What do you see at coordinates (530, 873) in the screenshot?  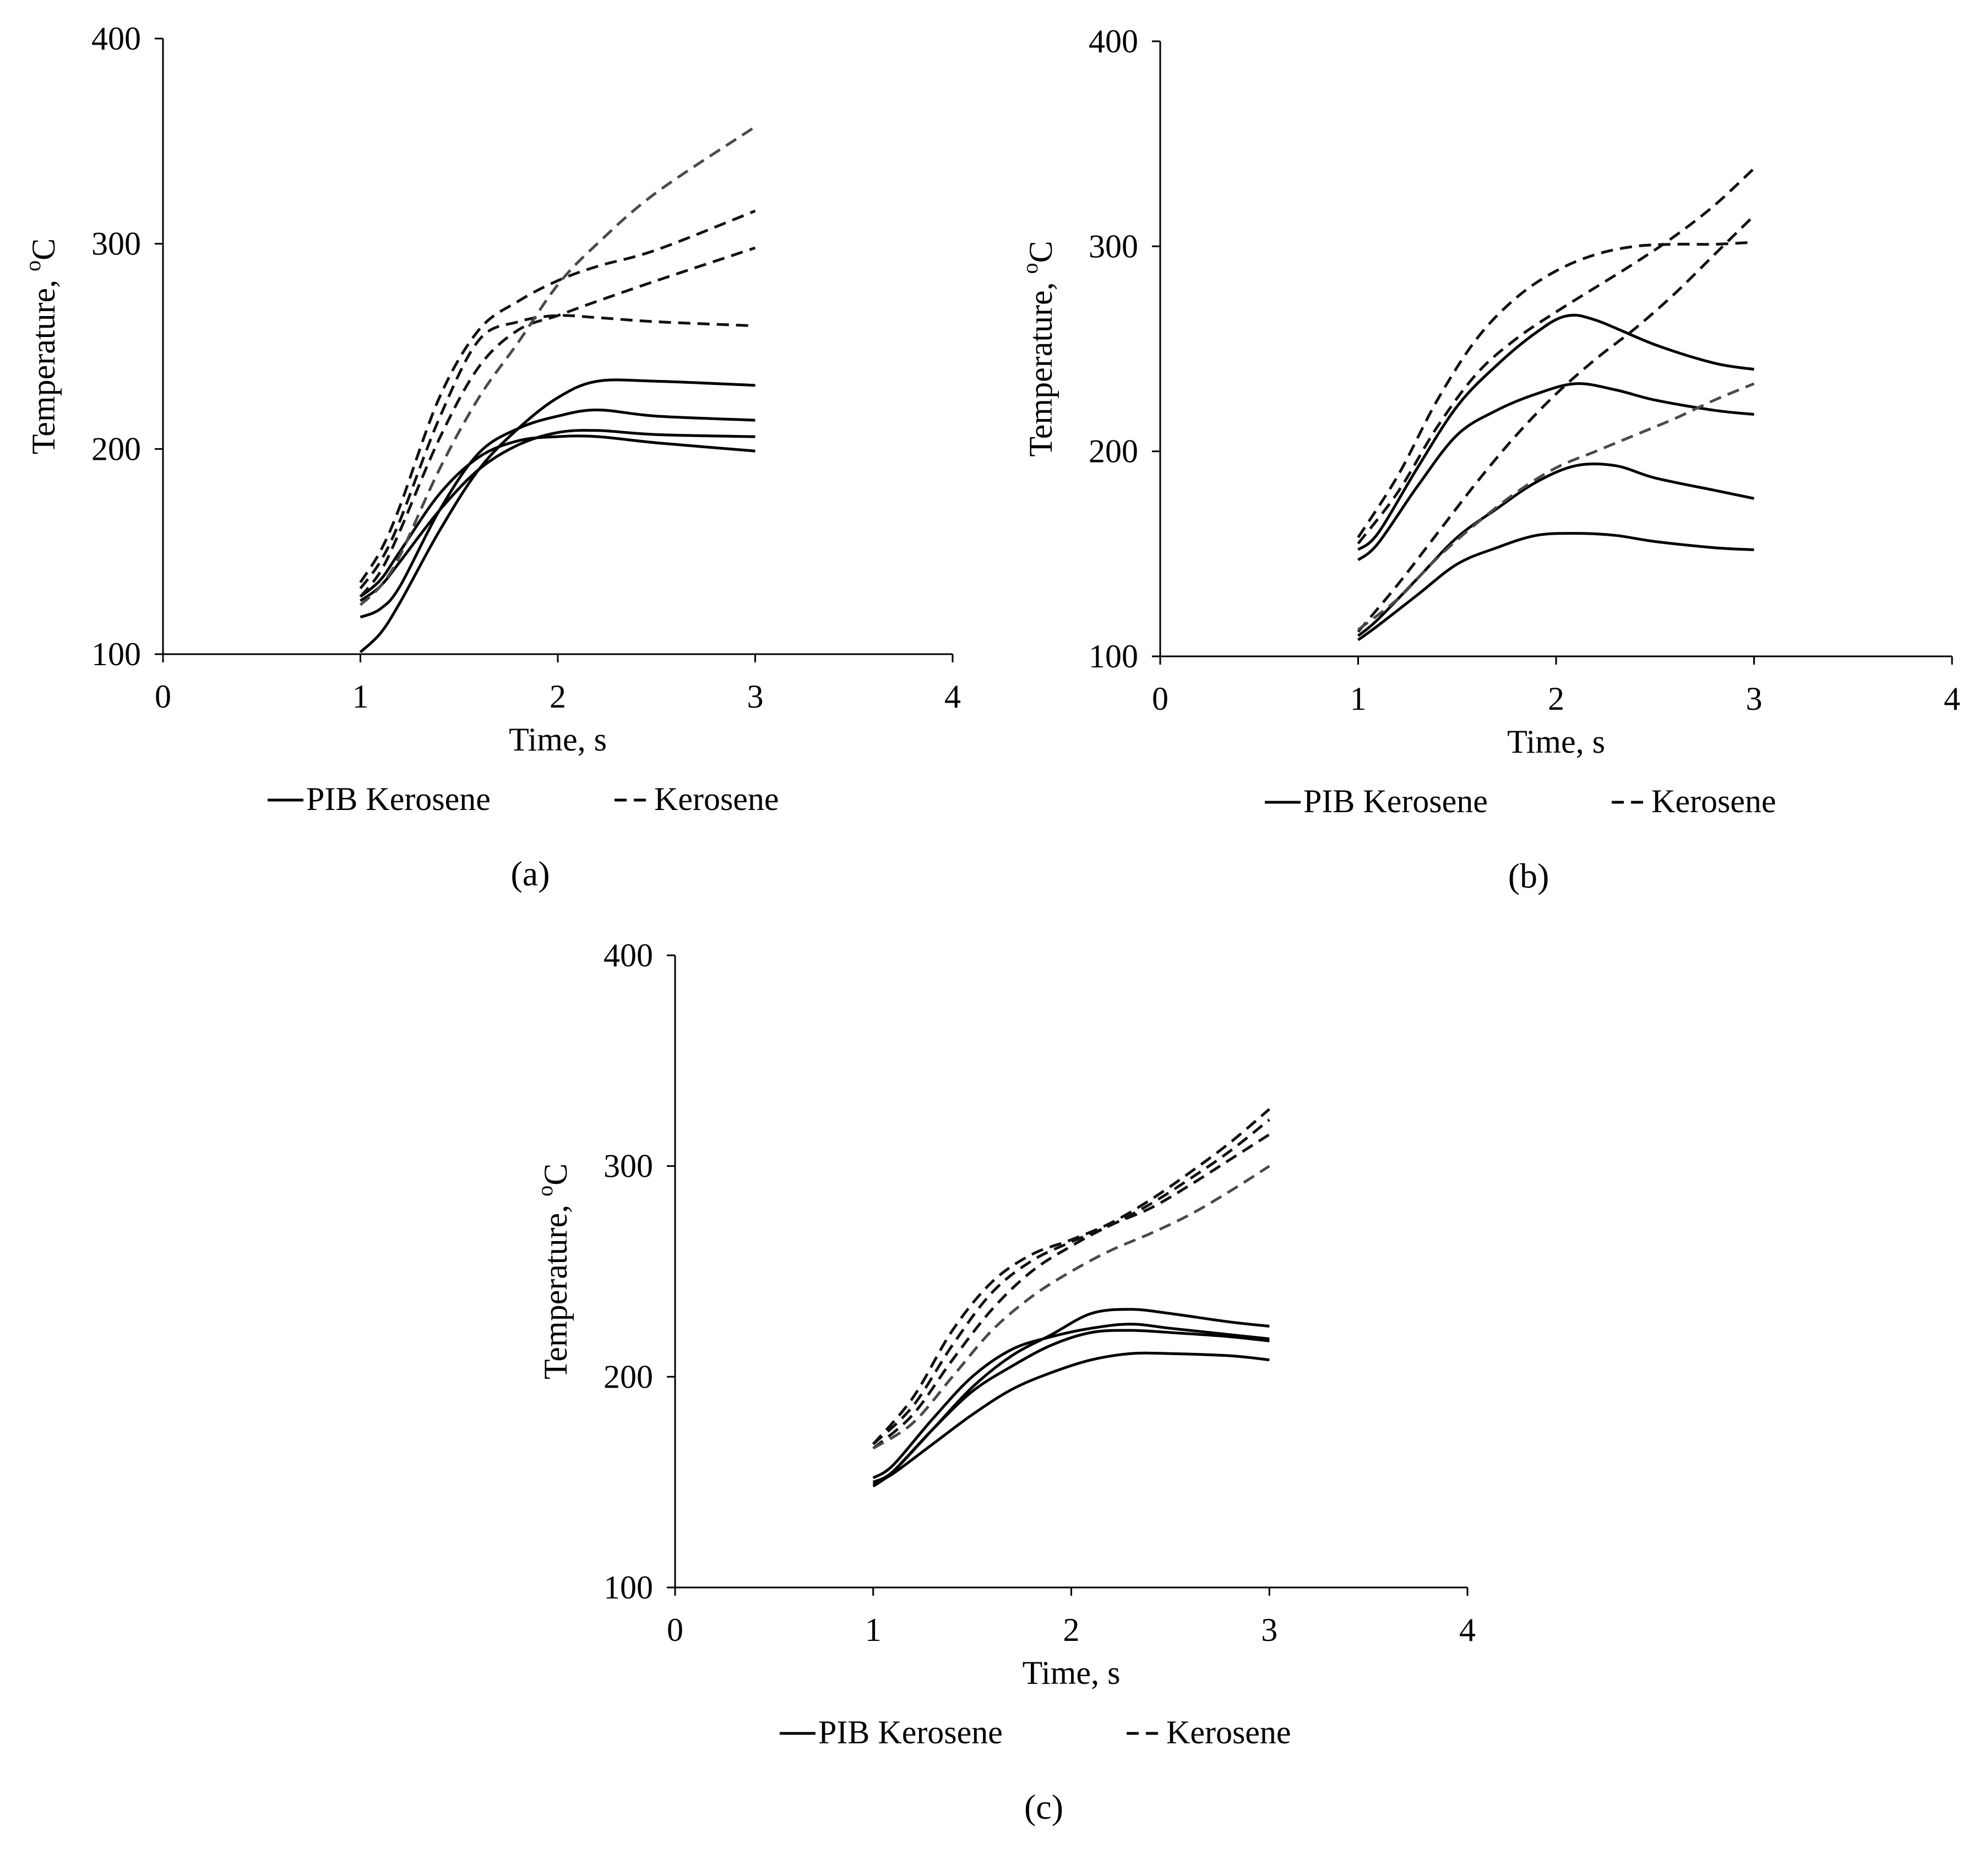 I see `panel-label: (a)` at bounding box center [530, 873].